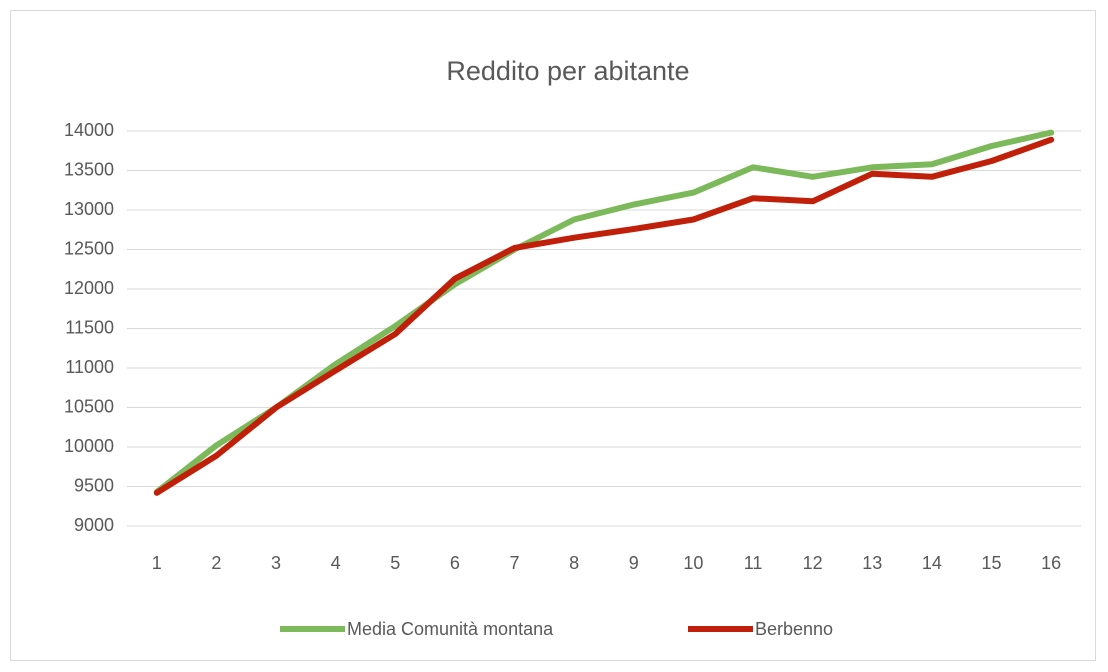 The width and height of the screenshot is (1108, 672). I want to click on y-tick-label: 11500, so click(89, 327).